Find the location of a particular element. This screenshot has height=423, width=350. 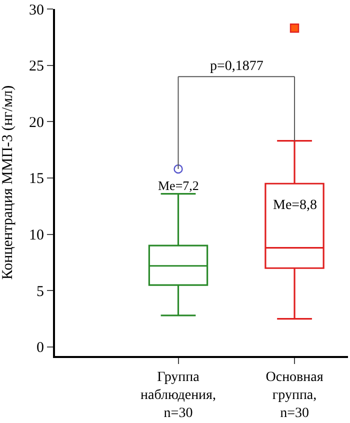

annotation: Me=7,2 is located at coordinates (178, 185).